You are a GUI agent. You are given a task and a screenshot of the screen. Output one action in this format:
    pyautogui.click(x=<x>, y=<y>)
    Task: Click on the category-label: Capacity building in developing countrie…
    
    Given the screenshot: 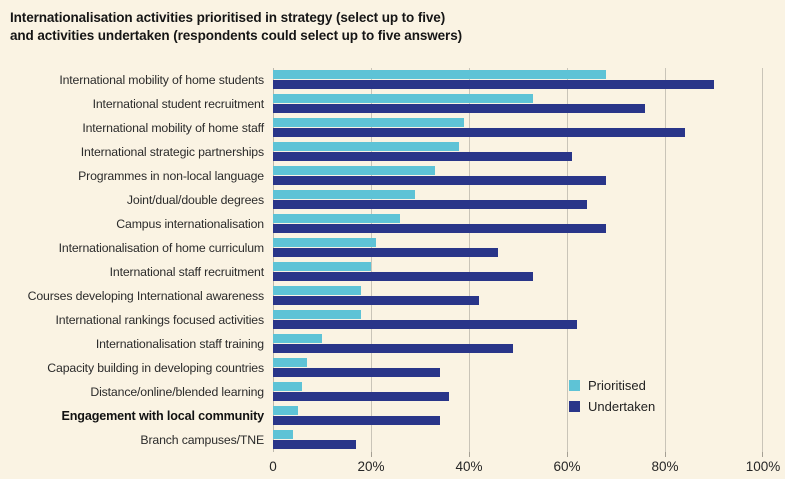 What is the action you would take?
    pyautogui.click(x=155, y=368)
    